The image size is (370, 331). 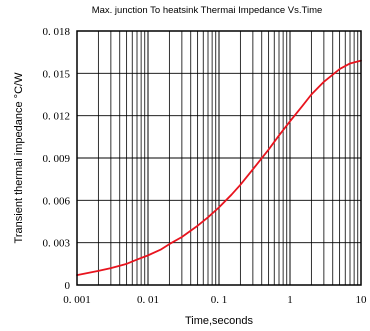 What do you see at coordinates (219, 321) in the screenshot?
I see `x-axis-label: Time,seconds` at bounding box center [219, 321].